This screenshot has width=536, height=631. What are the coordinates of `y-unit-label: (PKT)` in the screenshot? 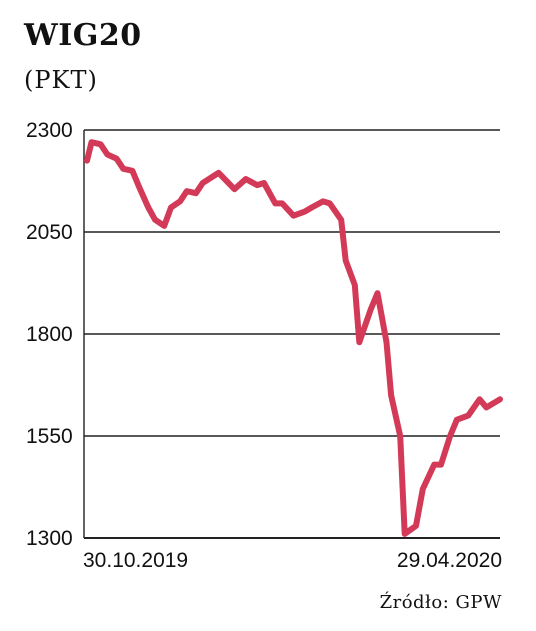 It's located at (61, 80).